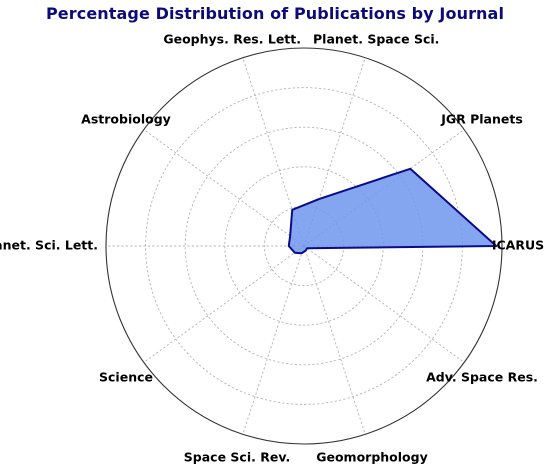  I want to click on category-label: JGR Planets, so click(481, 119).